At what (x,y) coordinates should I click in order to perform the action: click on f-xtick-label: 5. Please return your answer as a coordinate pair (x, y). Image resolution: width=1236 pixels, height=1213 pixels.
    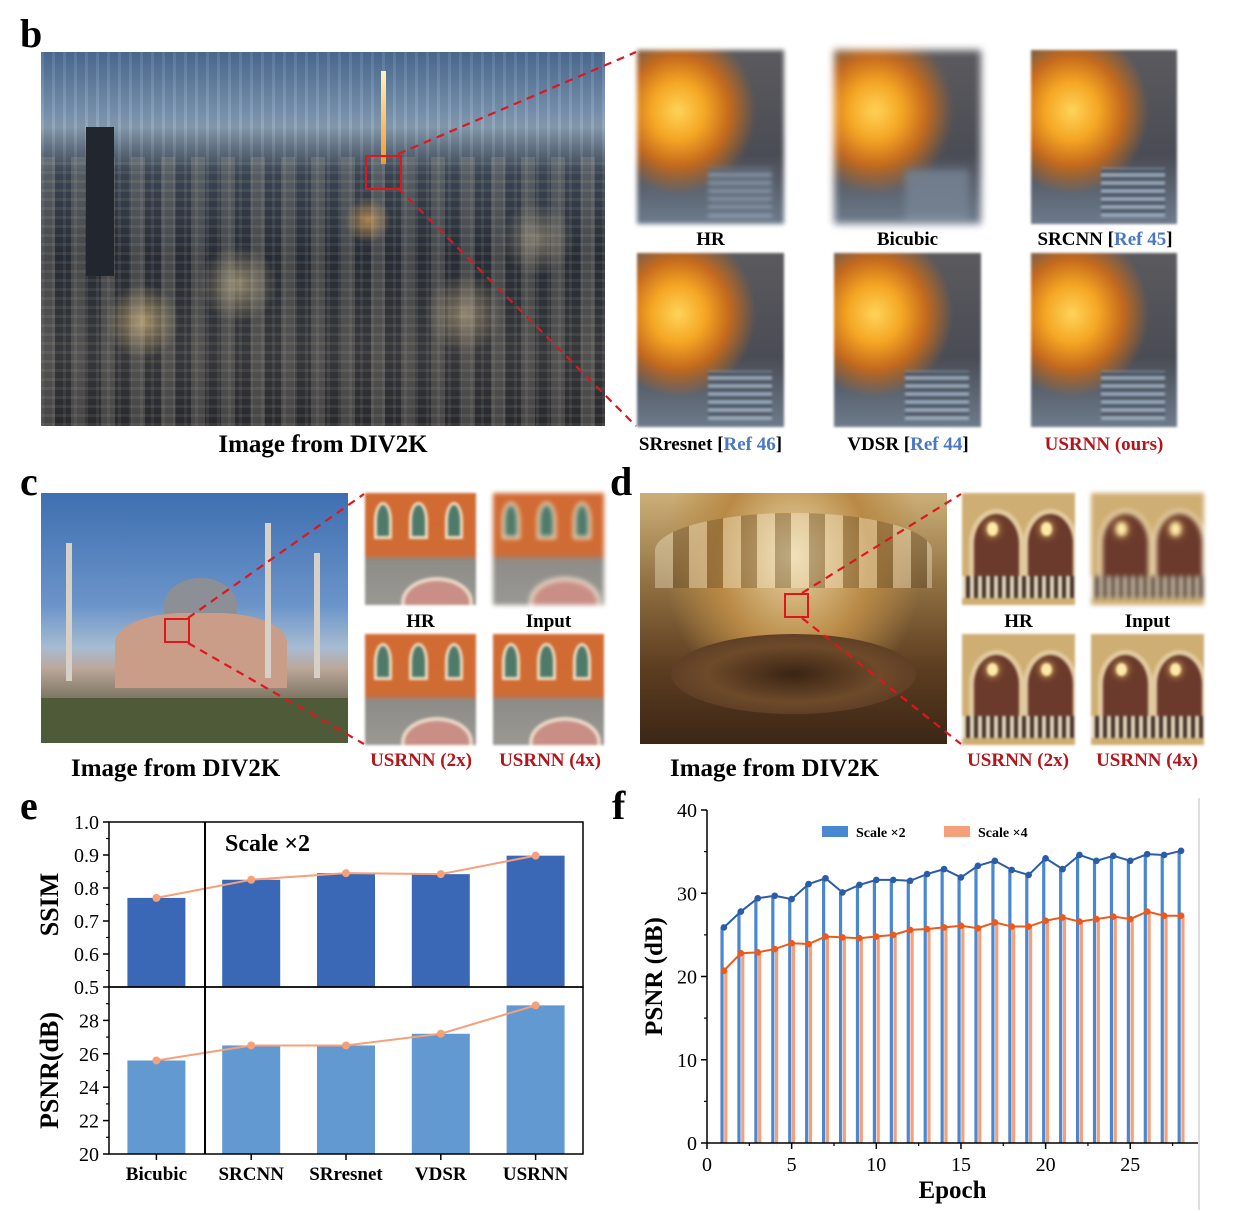
    Looking at the image, I should click on (792, 1165).